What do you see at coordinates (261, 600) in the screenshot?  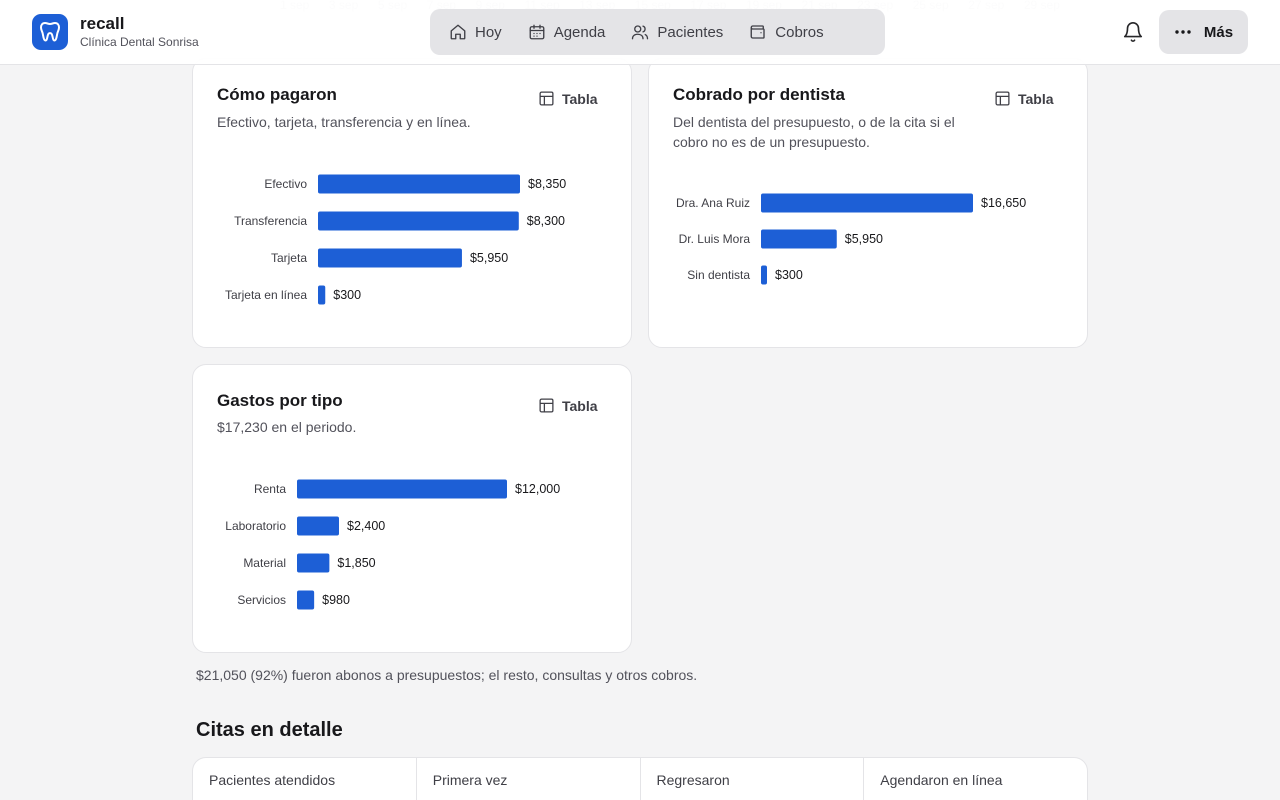 I see `category-label: Servicios` at bounding box center [261, 600].